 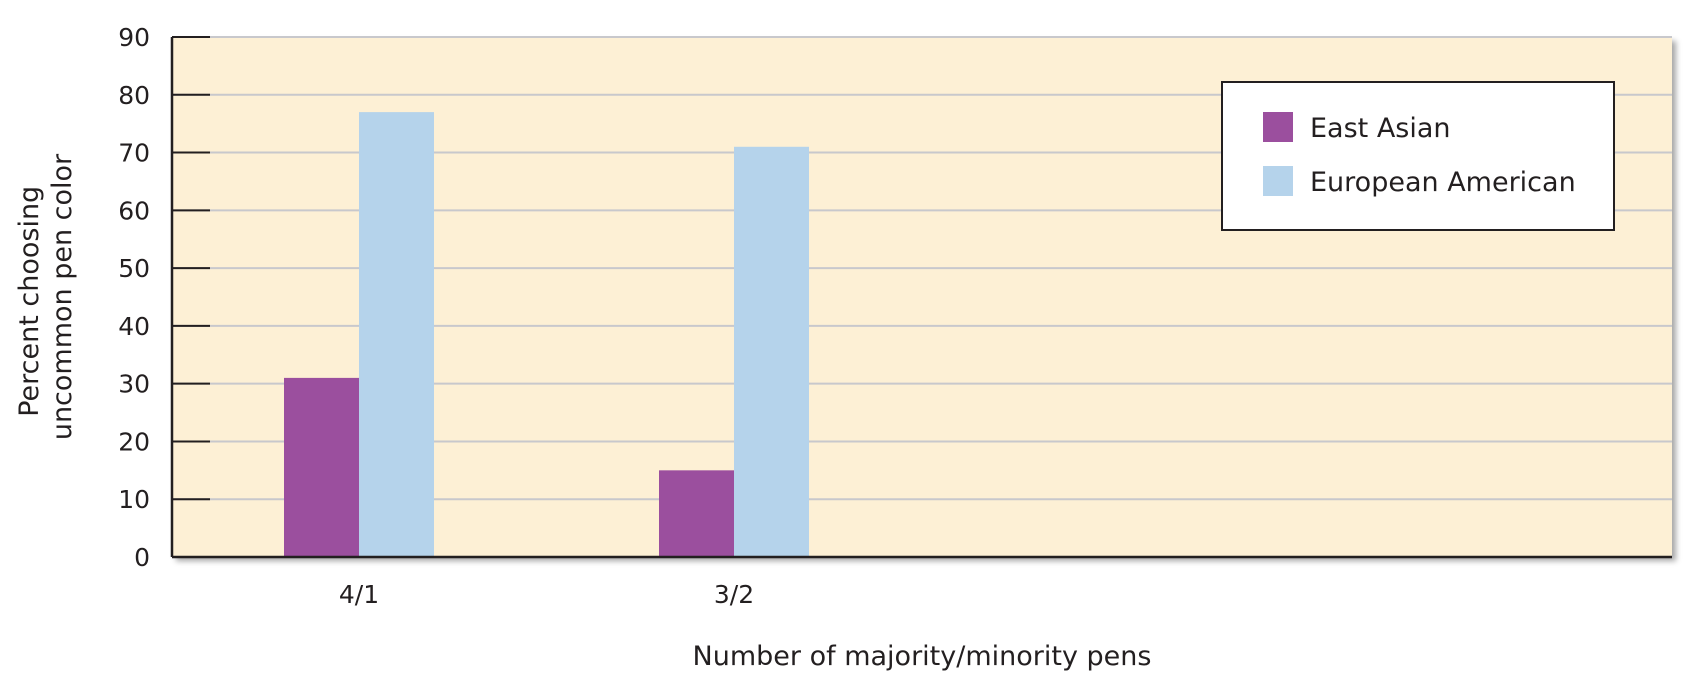 What do you see at coordinates (164, 297) in the screenshot?
I see `y-tick-labels: 0 10 20 30 40 50 60 70 80 90` at bounding box center [164, 297].